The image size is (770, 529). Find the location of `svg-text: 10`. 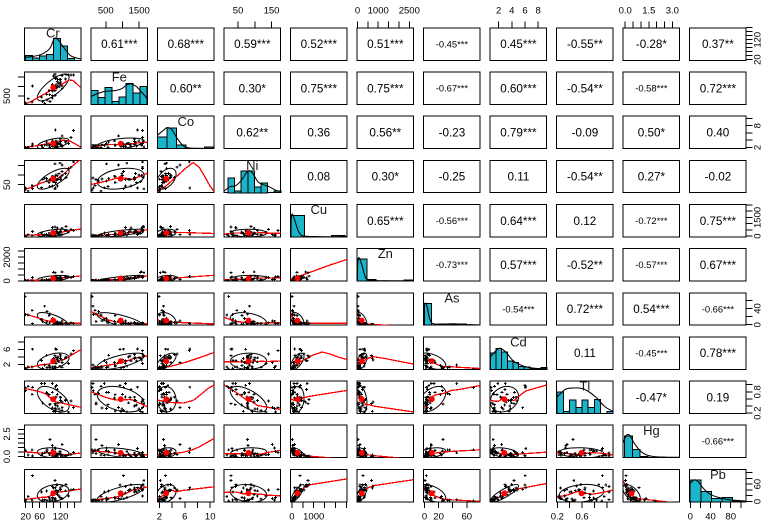

svg-text: 10 is located at coordinates (210, 516).